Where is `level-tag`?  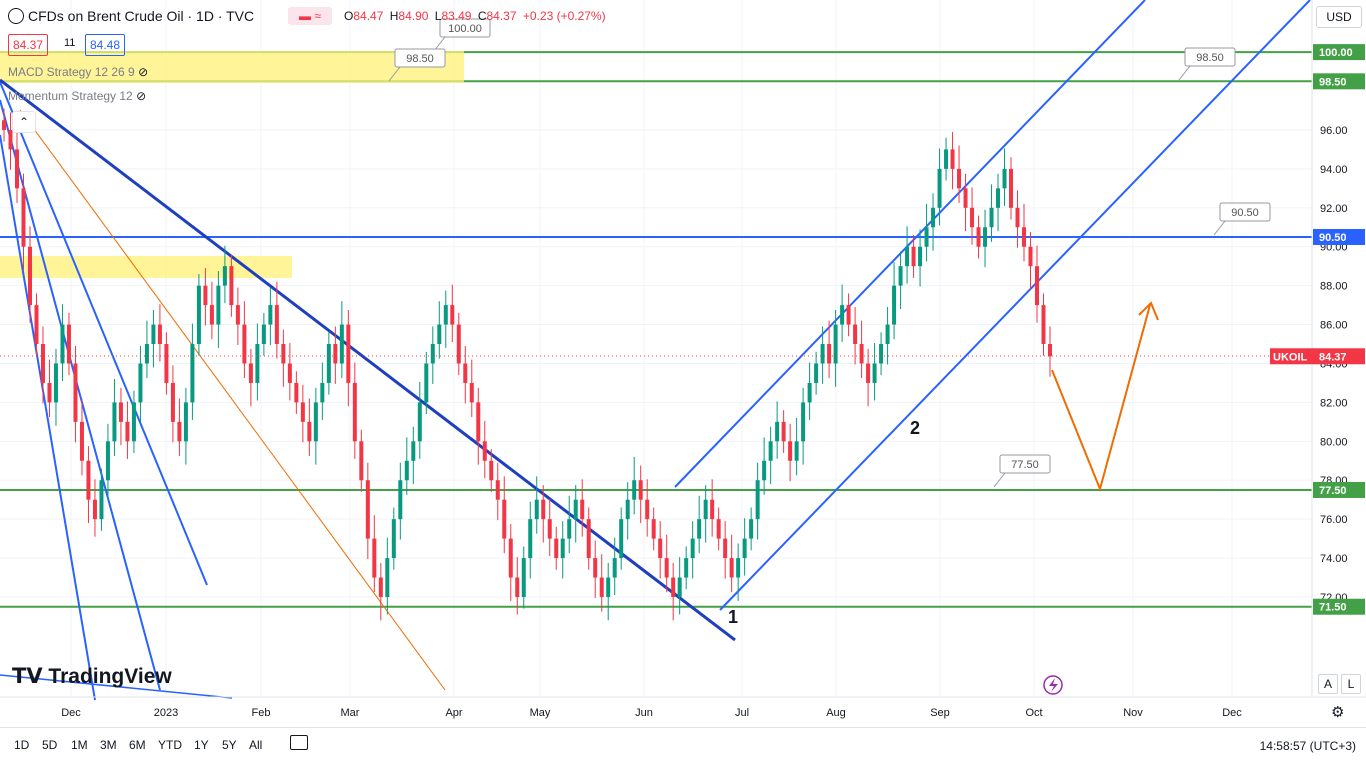
level-tag is located at coordinates (1339, 52).